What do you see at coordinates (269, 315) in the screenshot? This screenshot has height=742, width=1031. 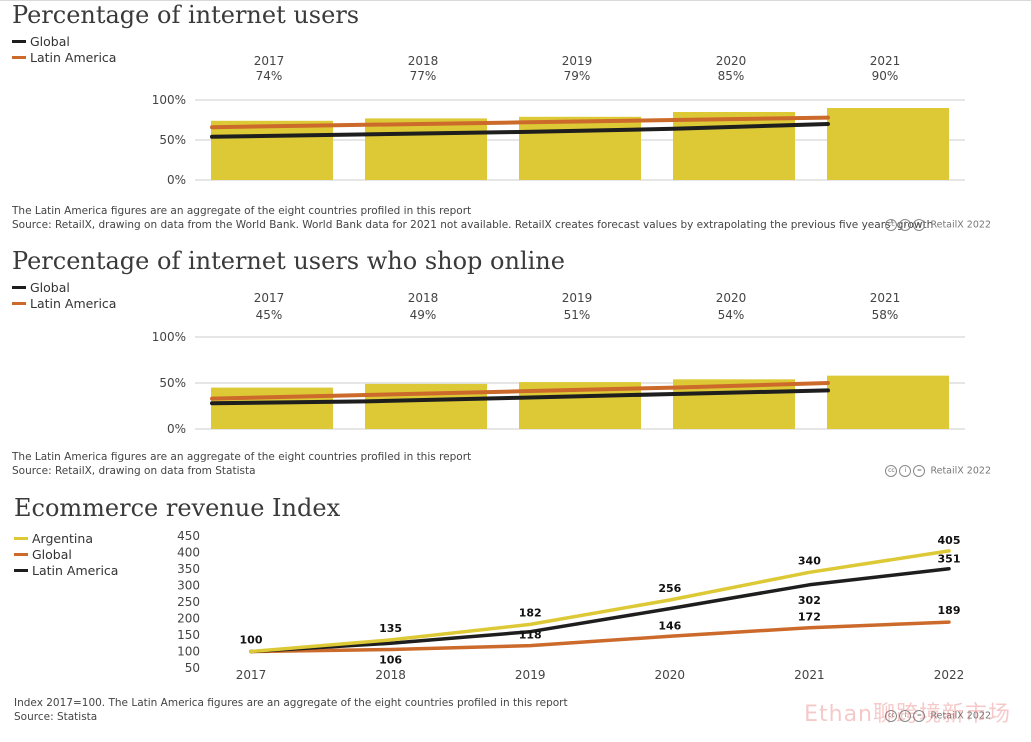 I see `data-label: 45%` at bounding box center [269, 315].